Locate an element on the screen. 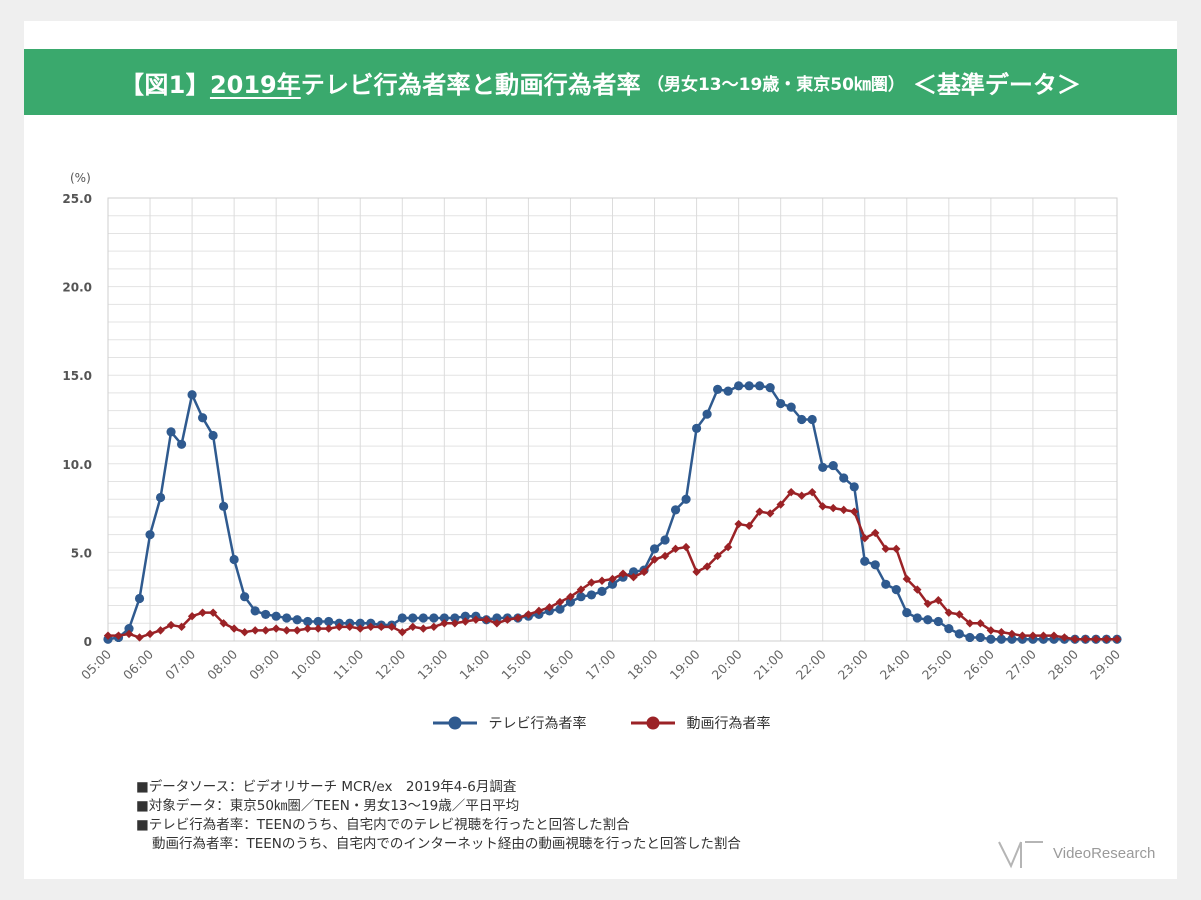 This screenshot has height=900, width=1201. vr-logo-icon is located at coordinates (1020, 855).